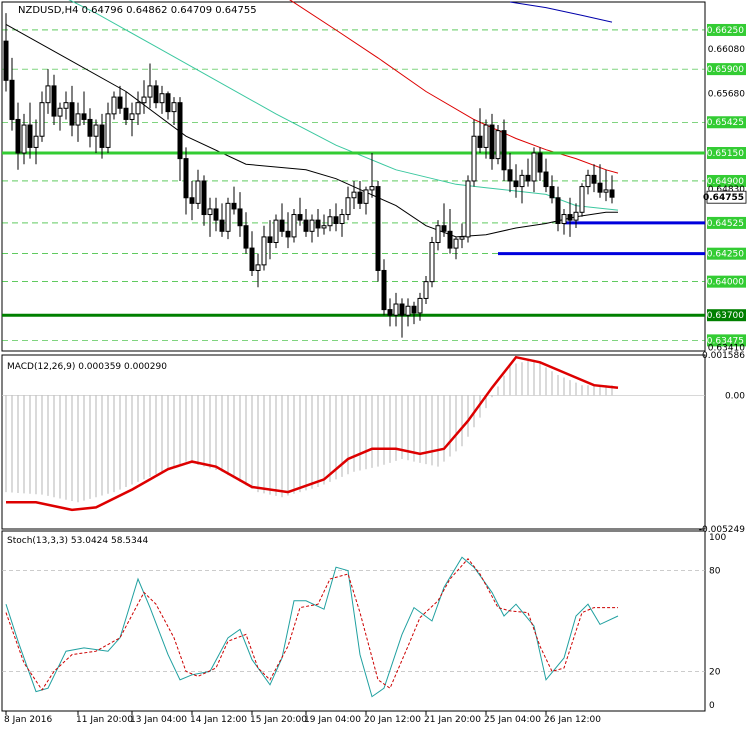 The image size is (749, 735). Describe the element at coordinates (726, 349) in the screenshot. I see `price-tick-label: 0.63410` at that location.